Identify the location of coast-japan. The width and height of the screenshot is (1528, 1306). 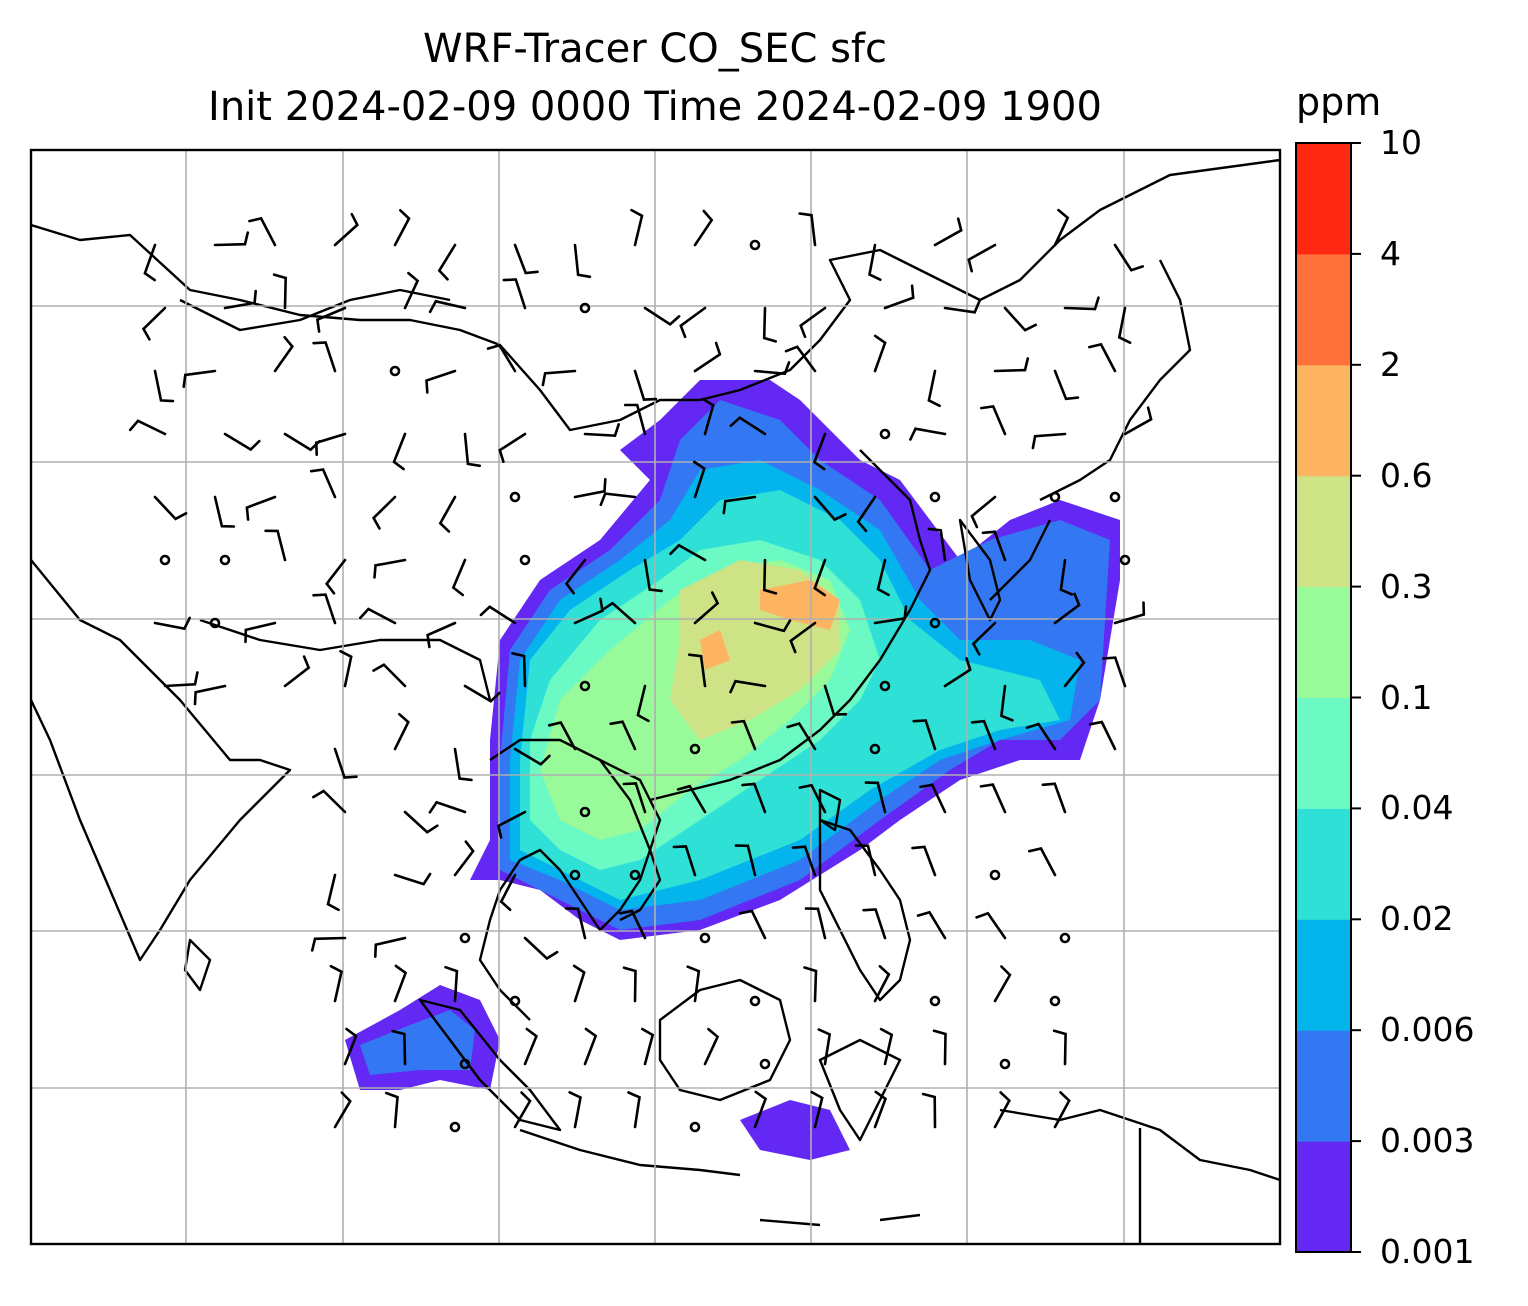
(1090, 430).